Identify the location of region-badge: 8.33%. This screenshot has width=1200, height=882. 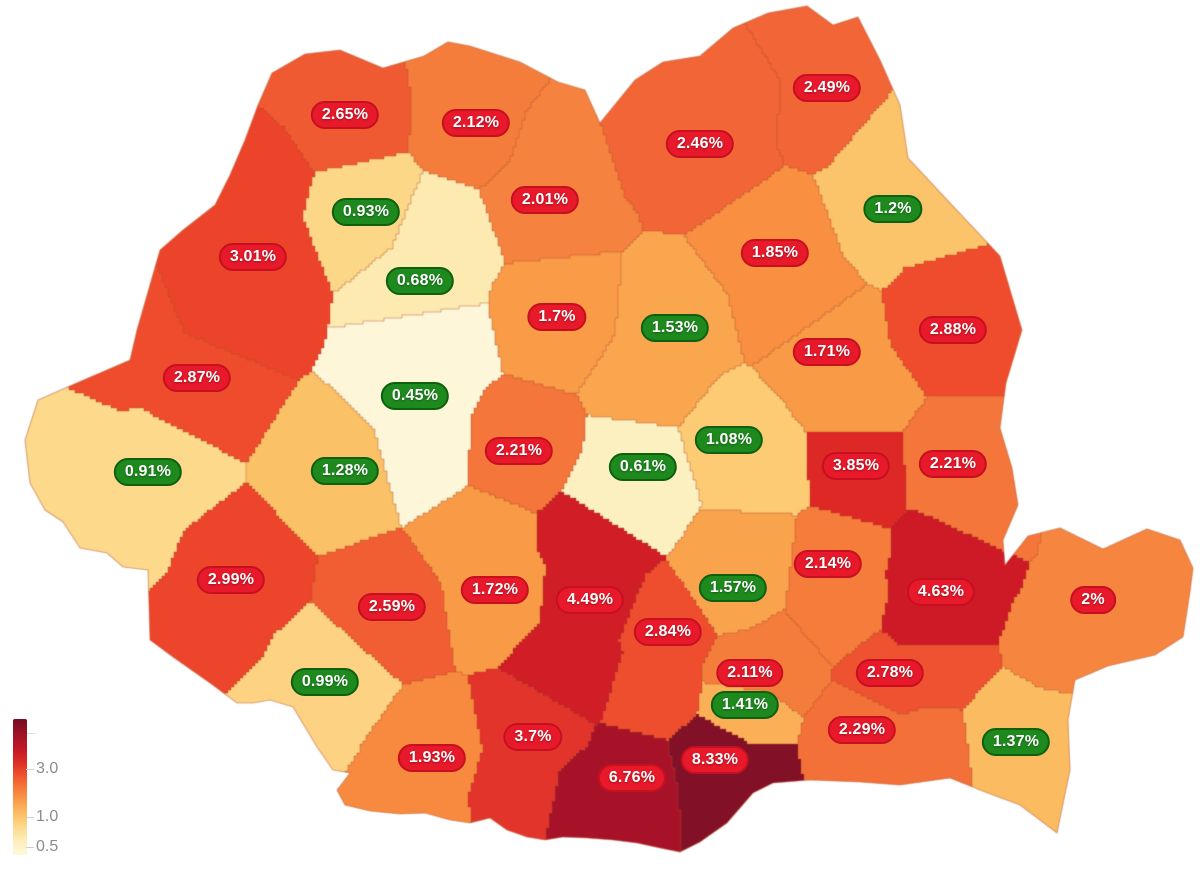
(715, 760).